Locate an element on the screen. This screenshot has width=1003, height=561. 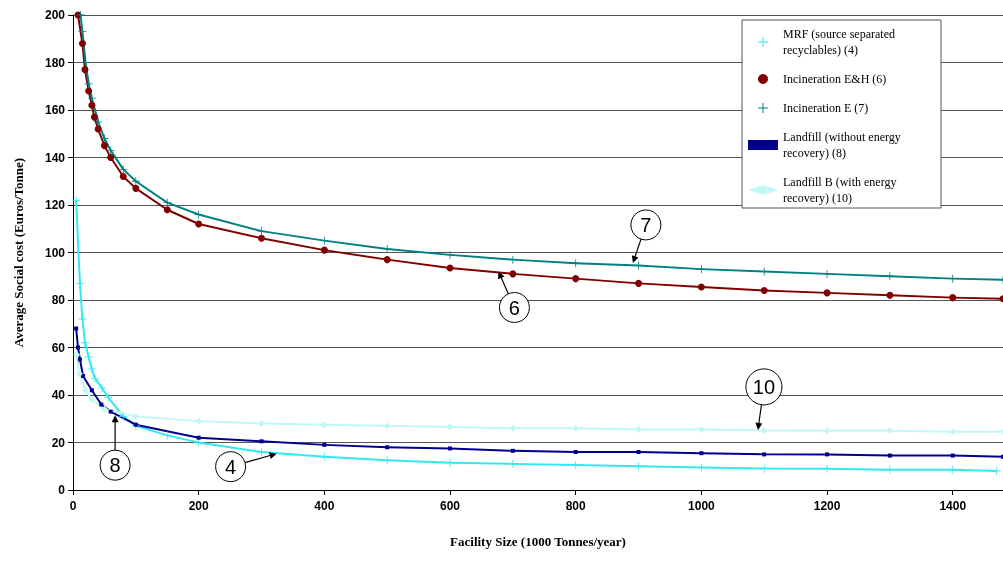
annotation: 10 is located at coordinates (764, 386).